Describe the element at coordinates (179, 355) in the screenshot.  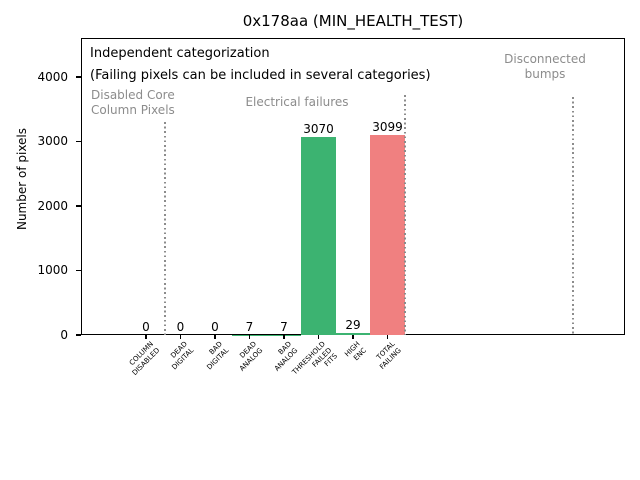
I see `x-axis-tick-label: DEAD DIGITAL` at that location.